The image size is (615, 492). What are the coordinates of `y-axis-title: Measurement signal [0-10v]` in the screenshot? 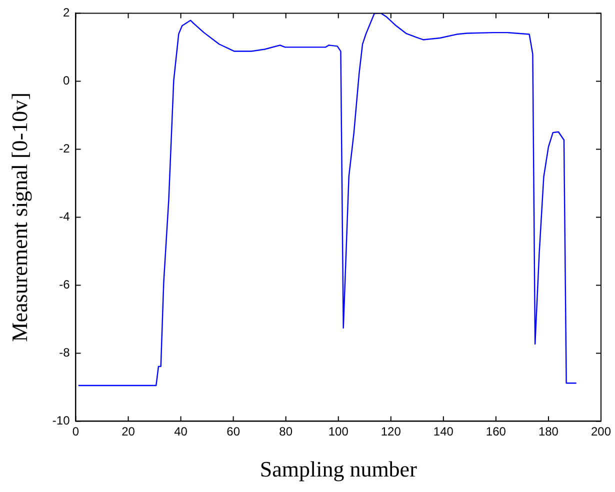 It's located at (19, 217).